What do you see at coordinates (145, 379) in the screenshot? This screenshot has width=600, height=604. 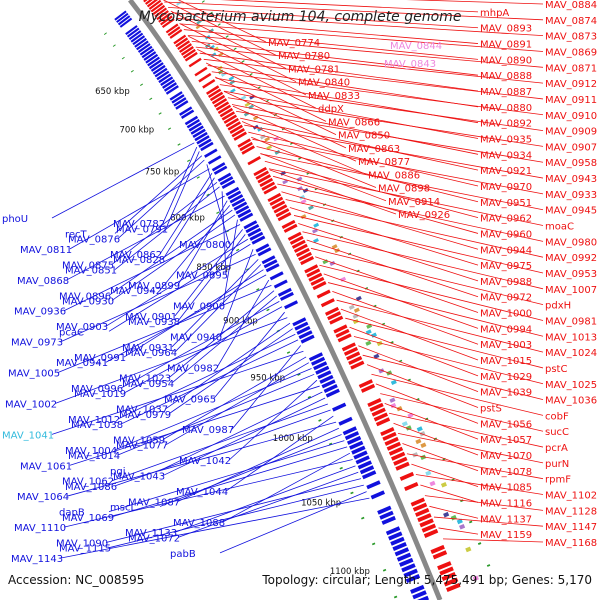 I see `gene-label-left: MAV_1023` at bounding box center [145, 379].